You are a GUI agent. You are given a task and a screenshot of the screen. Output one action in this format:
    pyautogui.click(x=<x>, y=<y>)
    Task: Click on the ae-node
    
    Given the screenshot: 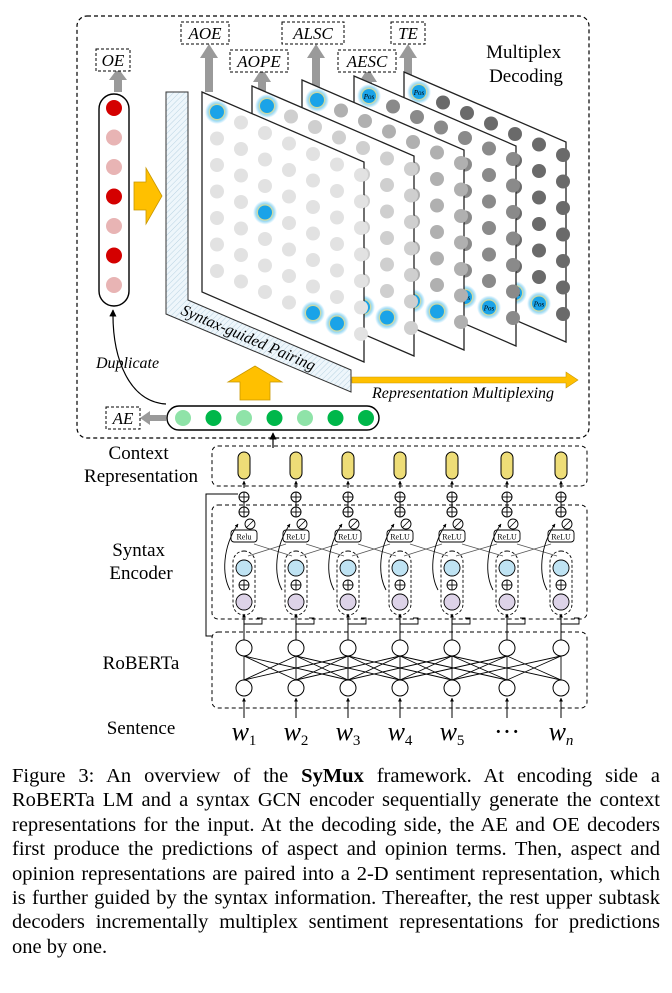 What is the action you would take?
    pyautogui.click(x=274, y=418)
    